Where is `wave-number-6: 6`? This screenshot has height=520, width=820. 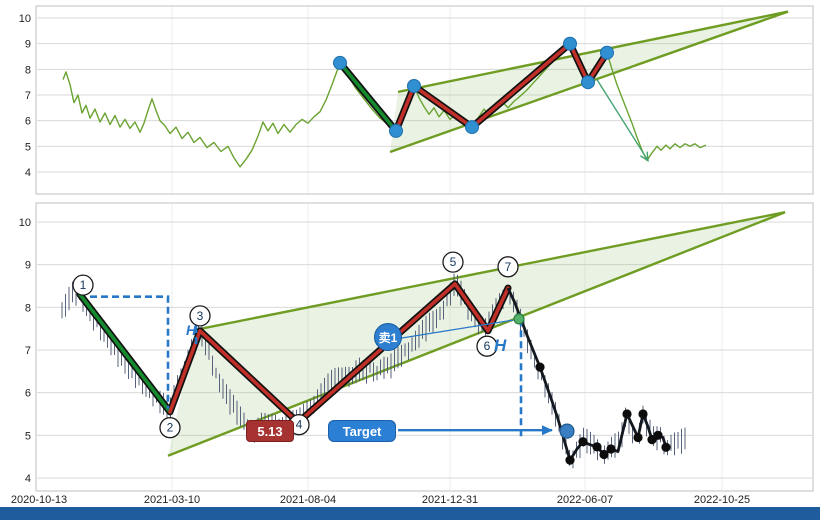
wave-number-6: 6 is located at coordinates (487, 346).